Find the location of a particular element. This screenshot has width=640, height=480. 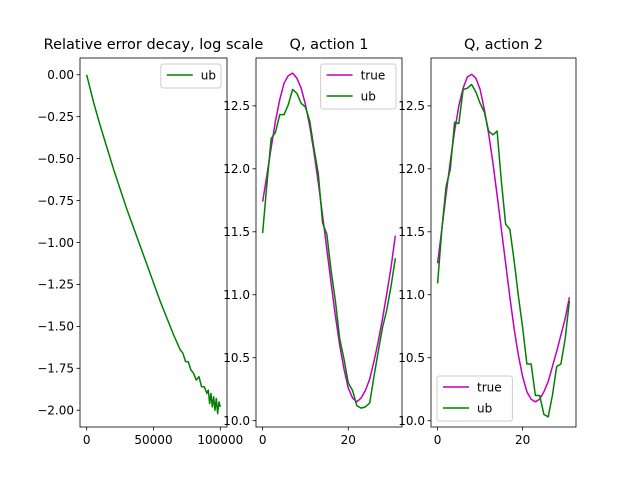

y-tick-label: −0.50 is located at coordinates (55, 159).